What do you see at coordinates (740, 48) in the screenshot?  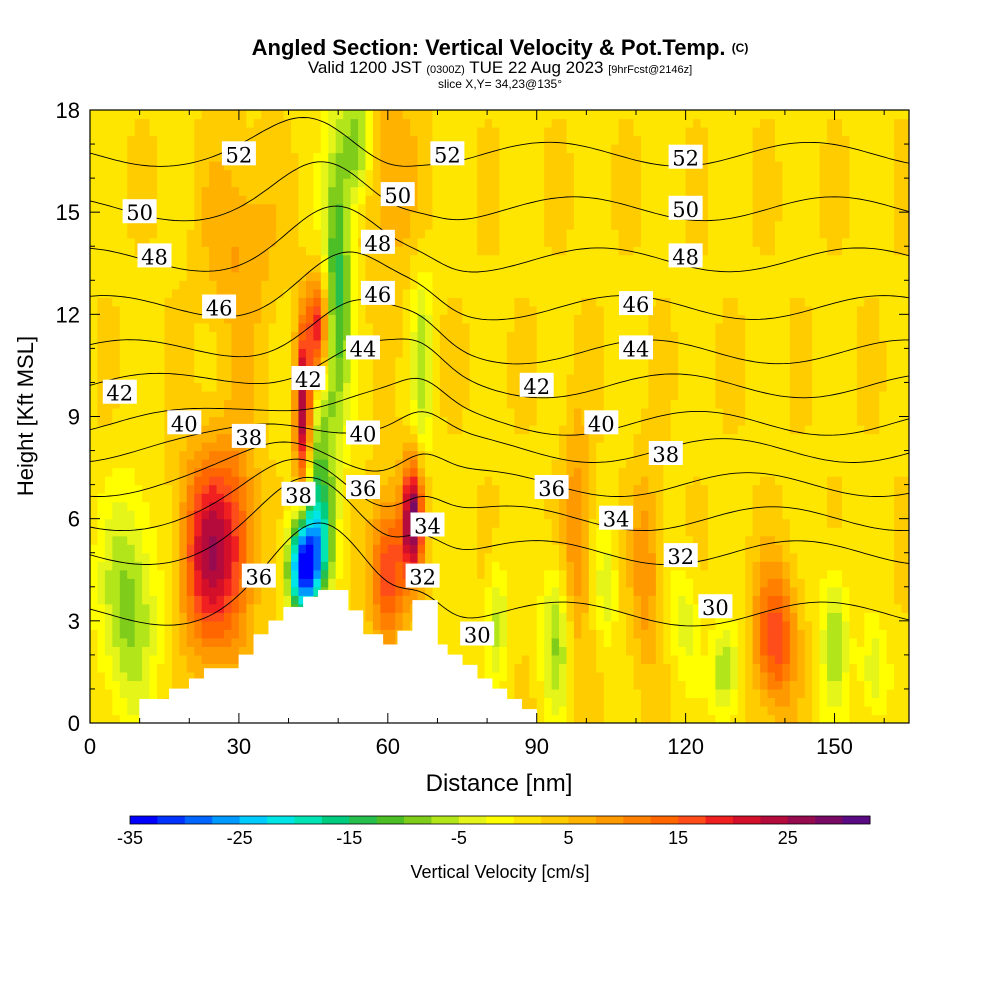 I see `chart-title-mark: (C)` at bounding box center [740, 48].